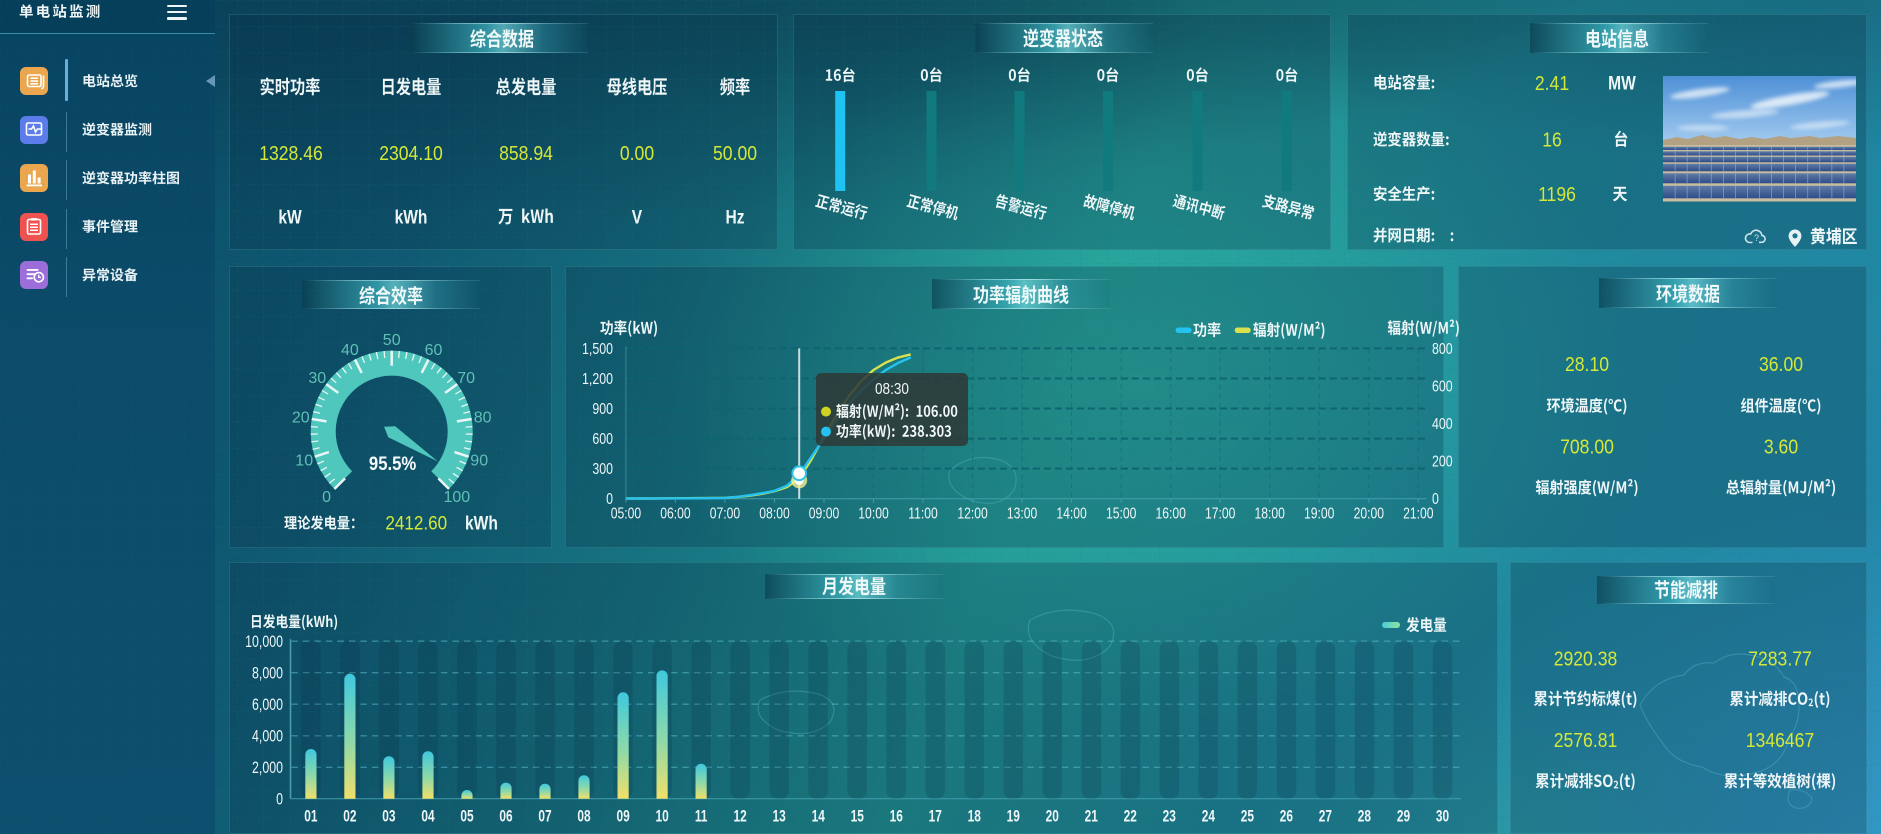 The width and height of the screenshot is (1881, 834). I want to click on svg-text: 19, so click(1013, 816).